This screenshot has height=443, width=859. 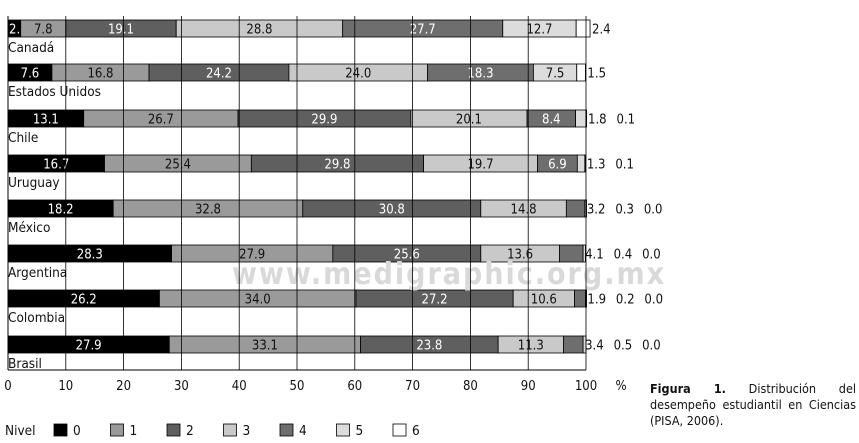 What do you see at coordinates (29, 228) in the screenshot?
I see `country-label: México` at bounding box center [29, 228].